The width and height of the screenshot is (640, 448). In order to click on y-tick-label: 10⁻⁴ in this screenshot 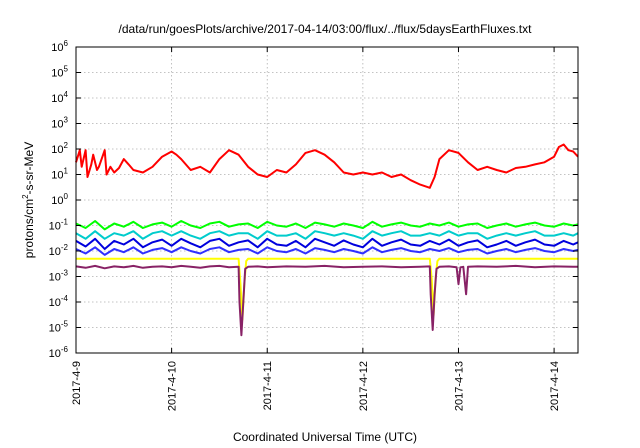, I will do `click(59, 301)`.